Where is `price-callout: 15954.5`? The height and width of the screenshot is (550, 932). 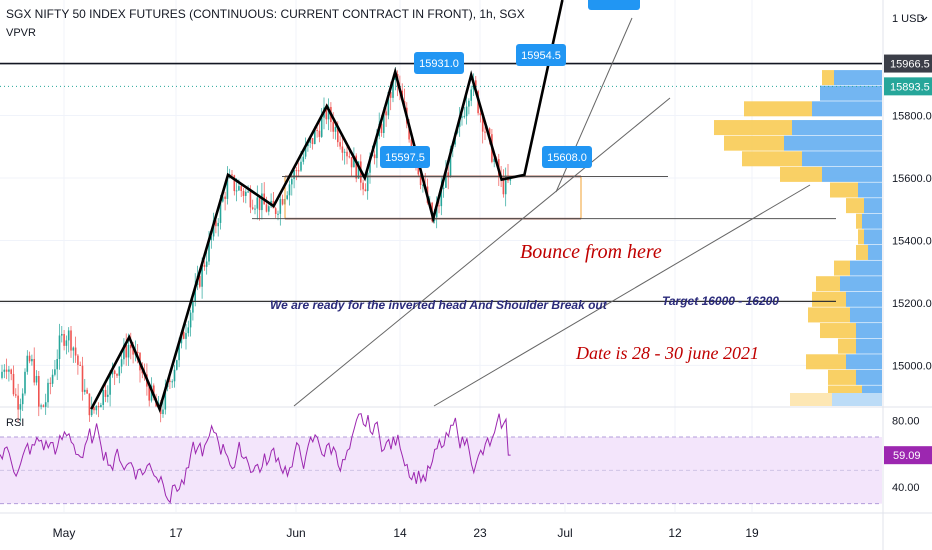 price-callout: 15954.5 is located at coordinates (541, 55).